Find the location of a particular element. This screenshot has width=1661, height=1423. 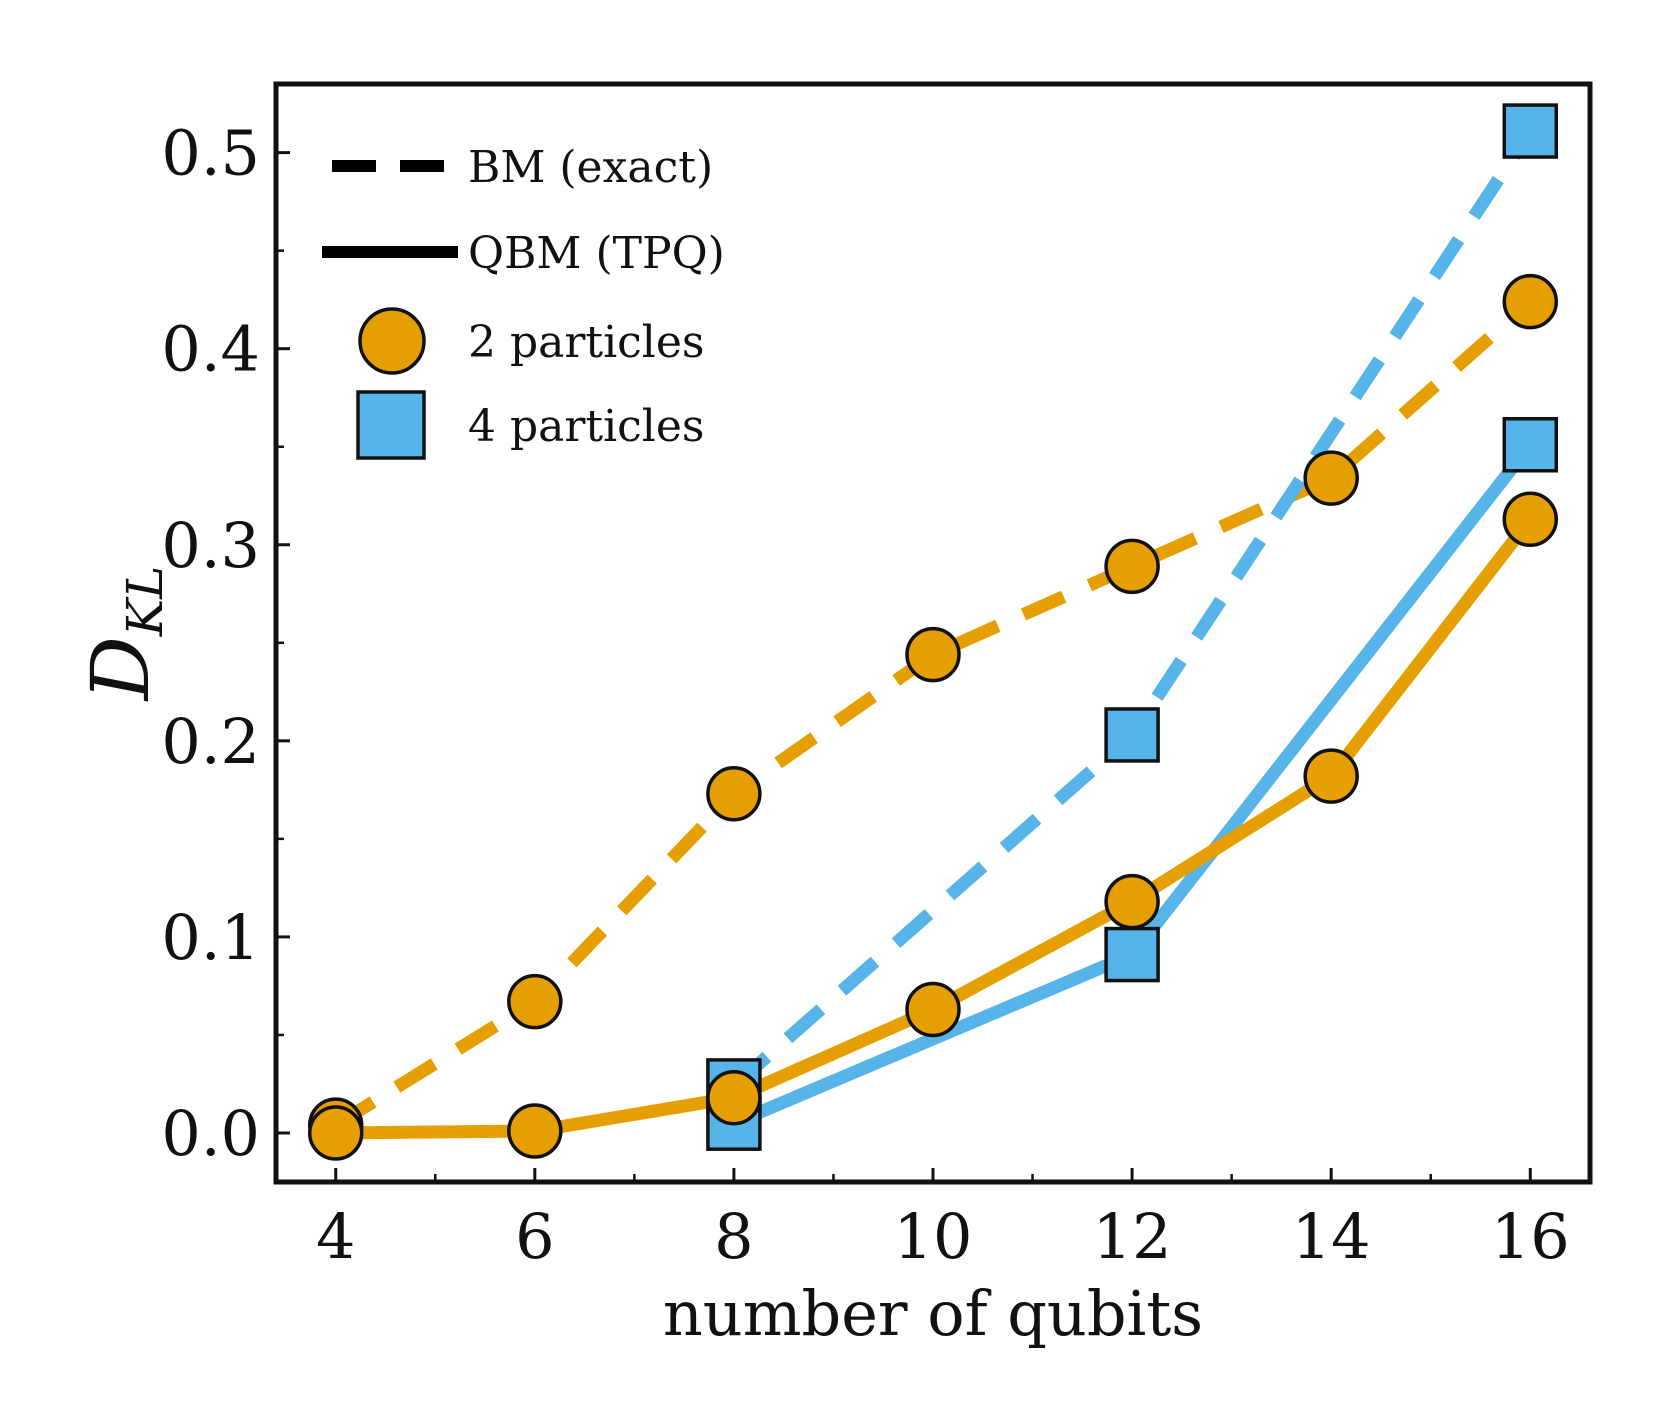

y-tick-label-3: 0.3 is located at coordinates (210, 545).